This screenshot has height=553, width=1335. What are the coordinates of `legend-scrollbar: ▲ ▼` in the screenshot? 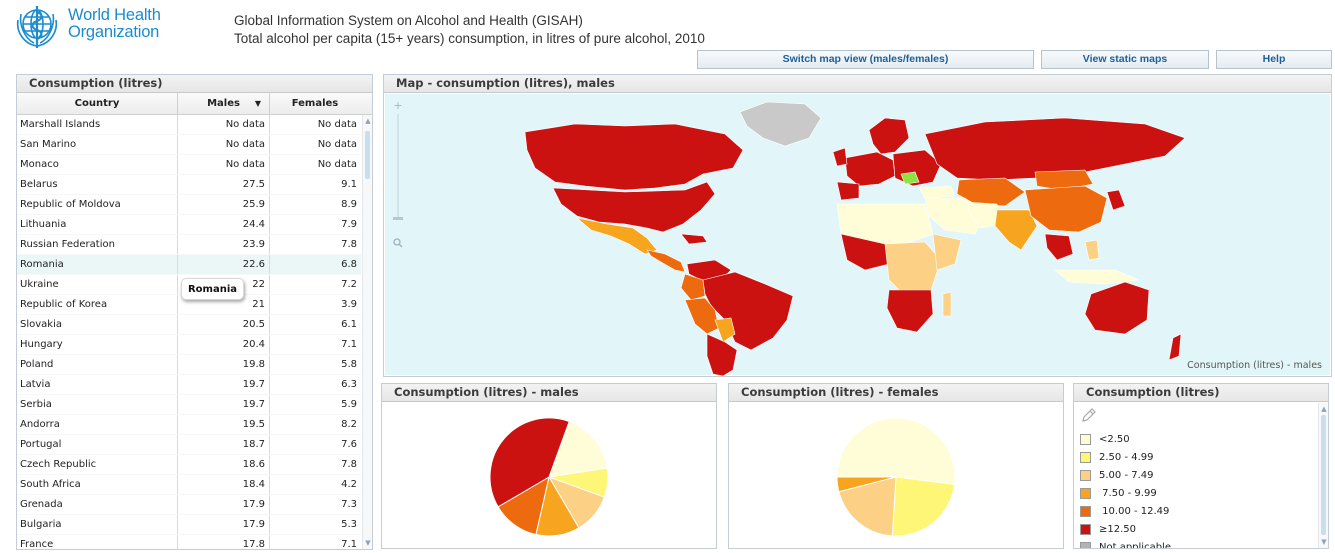 It's located at (1323, 475).